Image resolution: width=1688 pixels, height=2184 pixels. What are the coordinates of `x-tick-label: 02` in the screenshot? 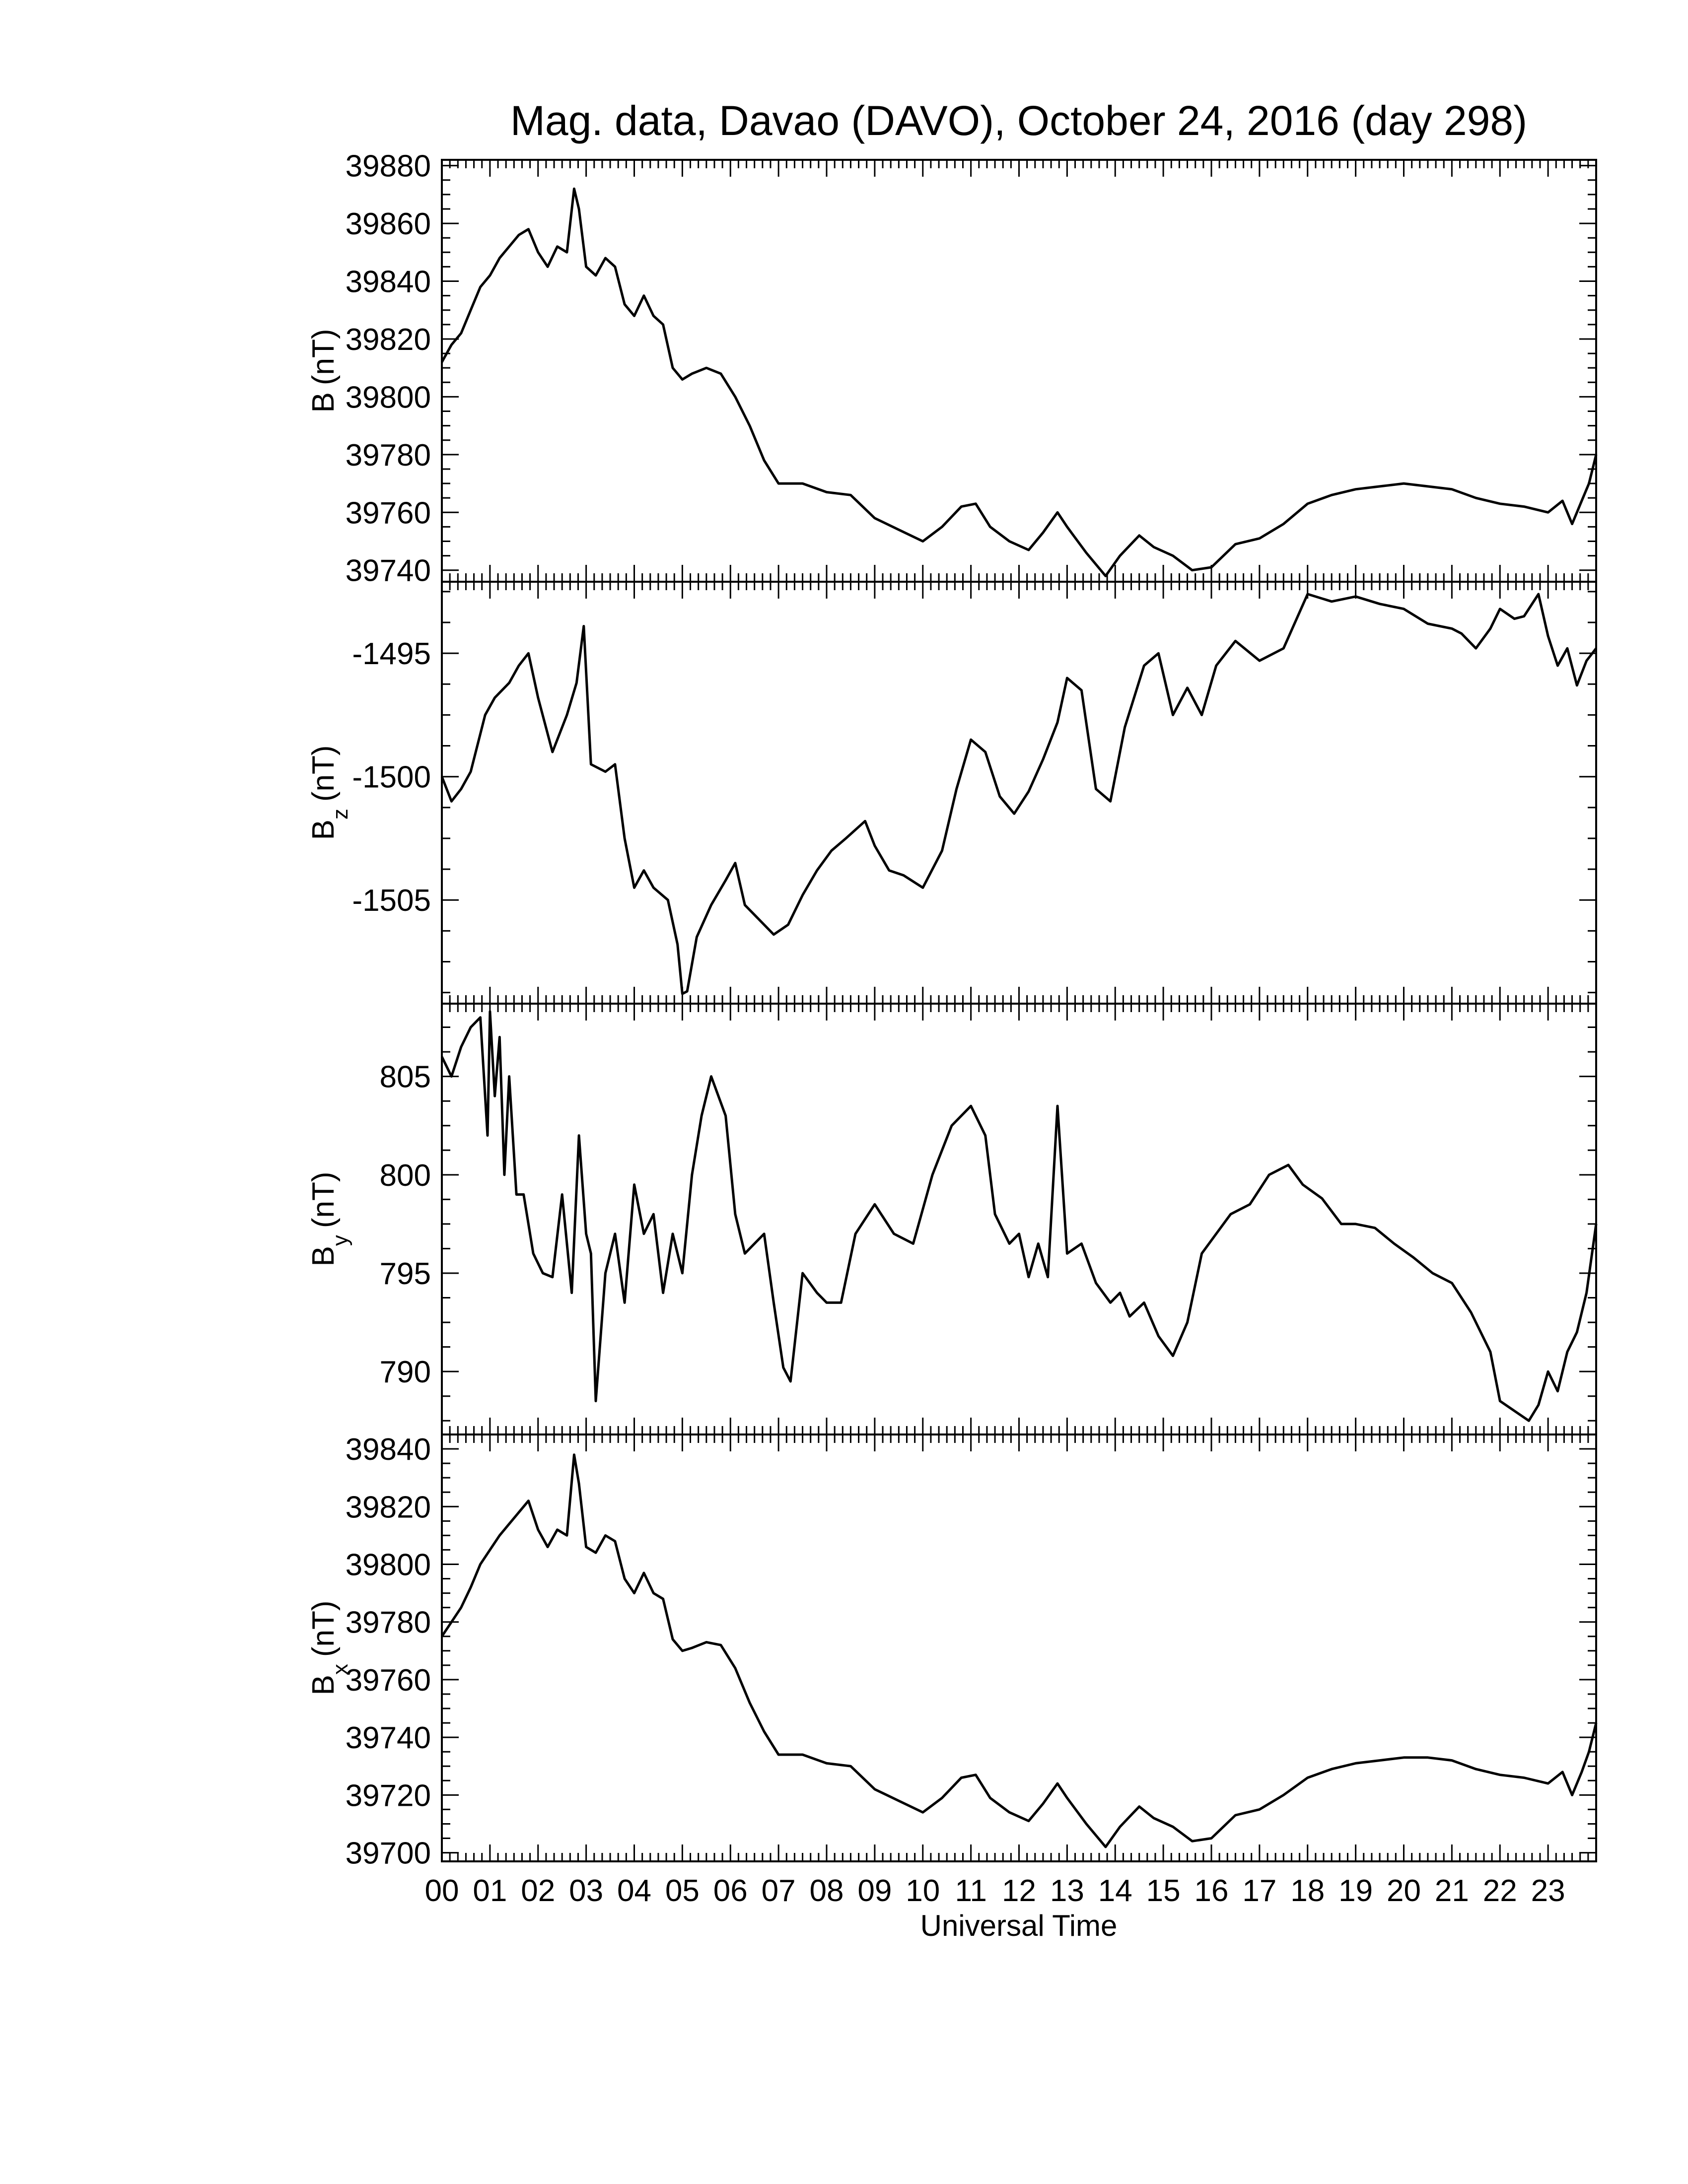 It's located at (538, 1891).